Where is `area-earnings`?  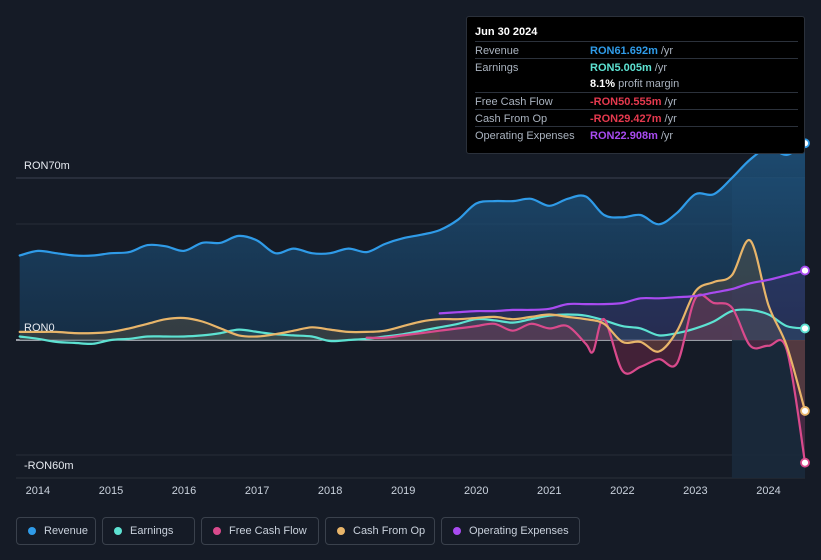
area-earnings is located at coordinates (412, 326).